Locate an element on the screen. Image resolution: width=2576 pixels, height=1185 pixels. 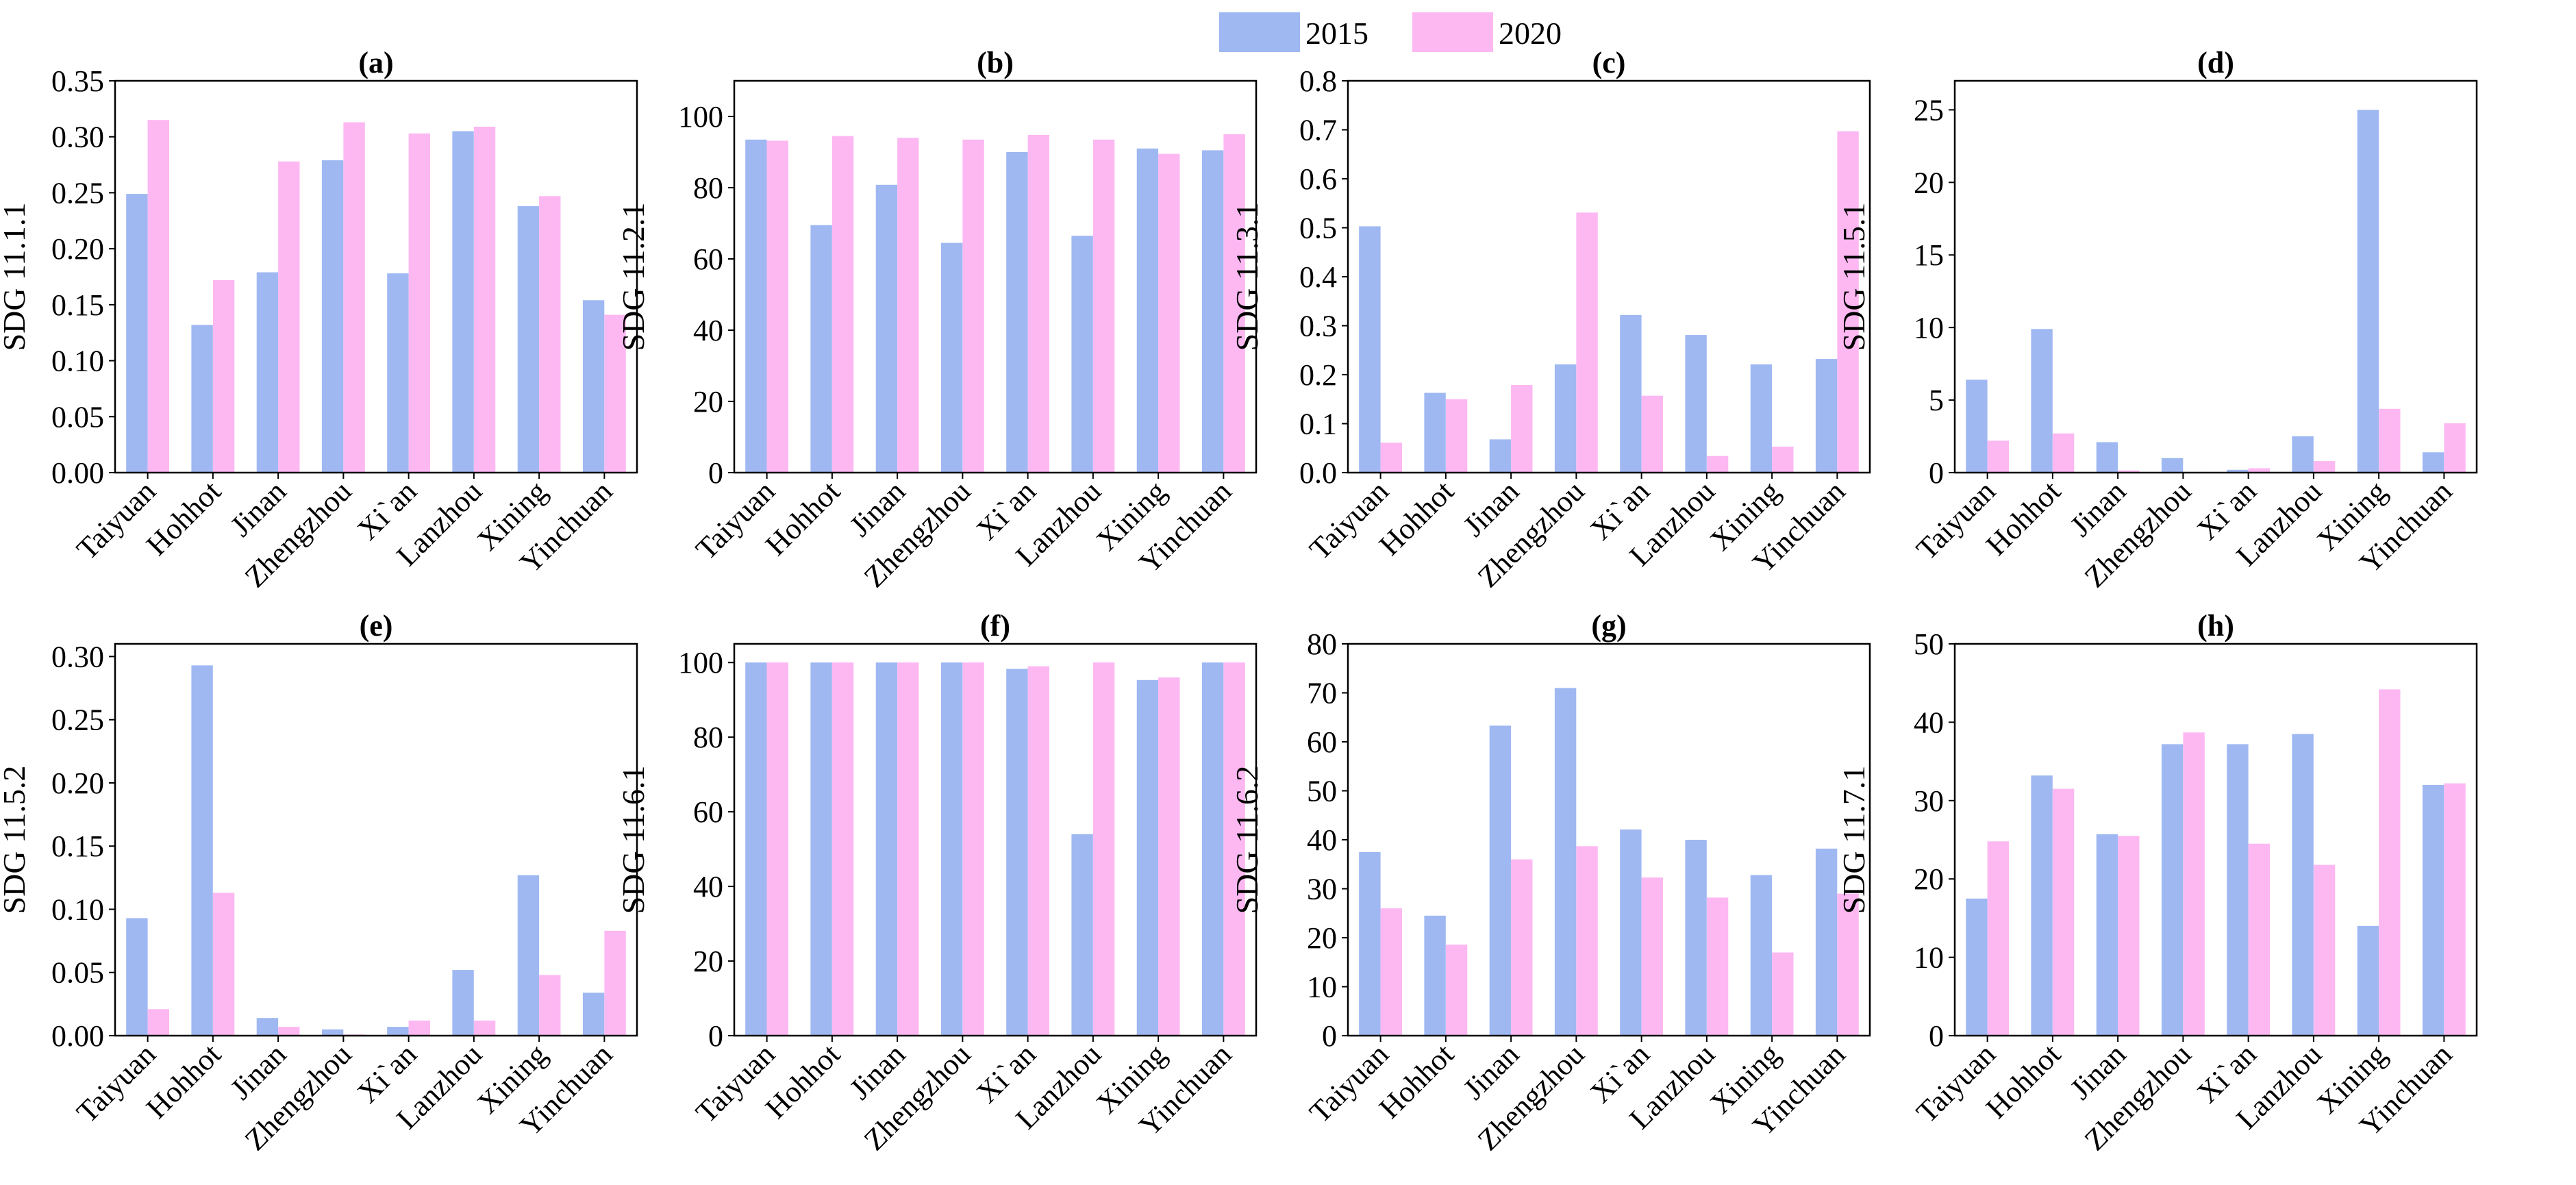
panel-c-ytick-label-5: 0.4 is located at coordinates (1318, 277).